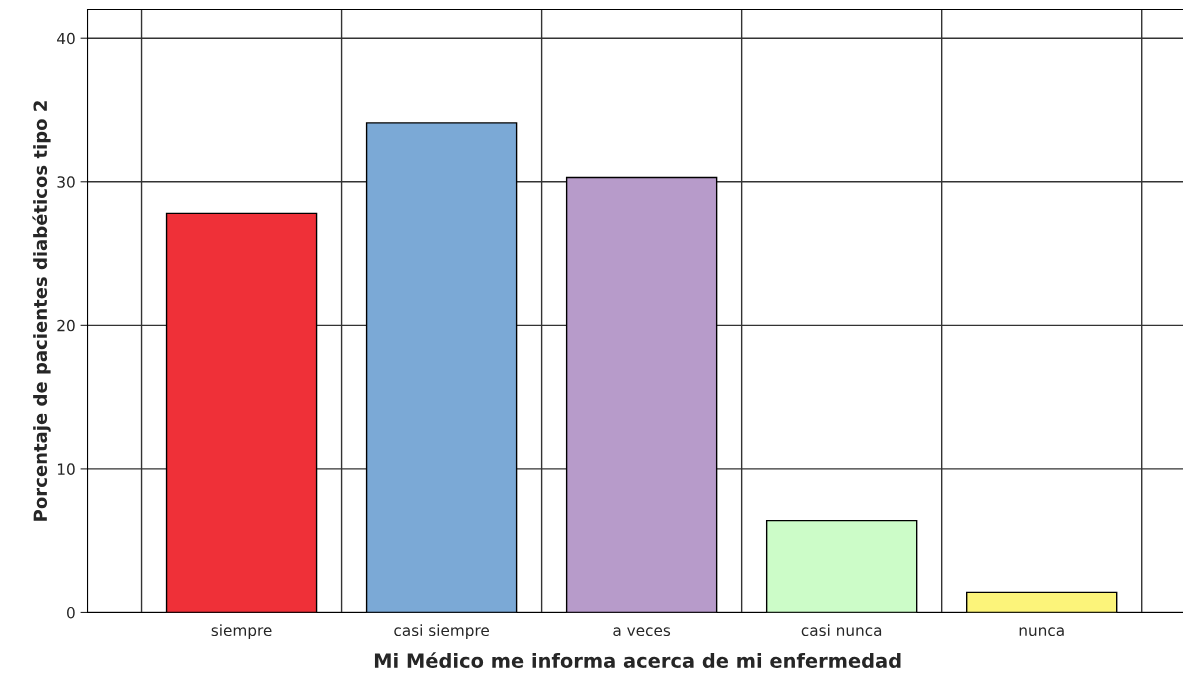 This screenshot has height=679, width=1183. I want to click on x-tick-label: a veces, so click(642, 632).